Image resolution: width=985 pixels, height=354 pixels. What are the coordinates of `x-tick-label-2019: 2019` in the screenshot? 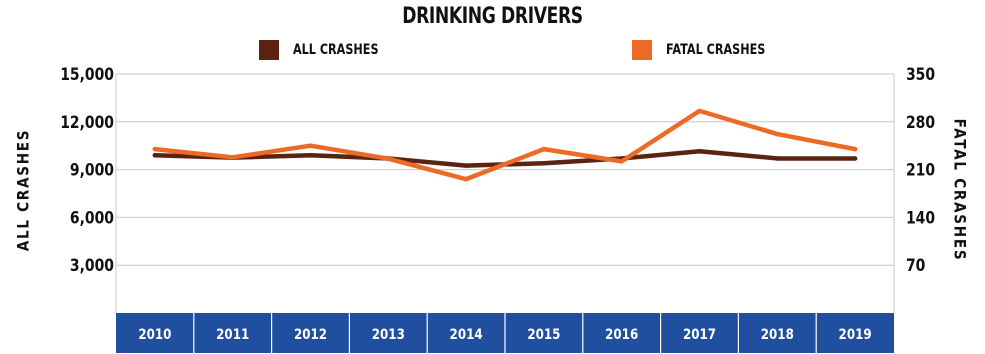 It's located at (855, 335).